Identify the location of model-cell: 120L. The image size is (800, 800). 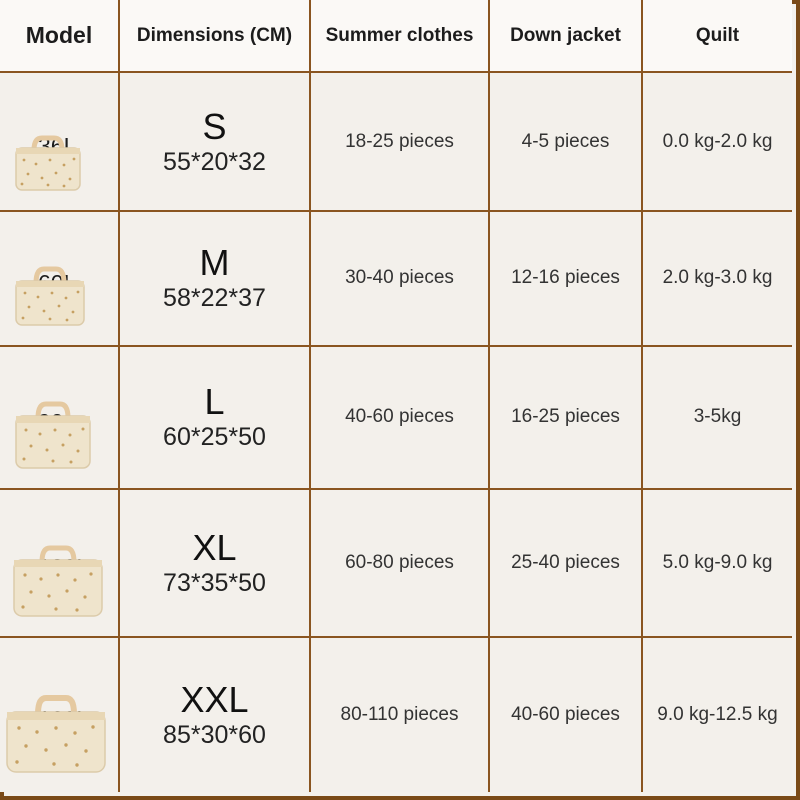
(60, 562).